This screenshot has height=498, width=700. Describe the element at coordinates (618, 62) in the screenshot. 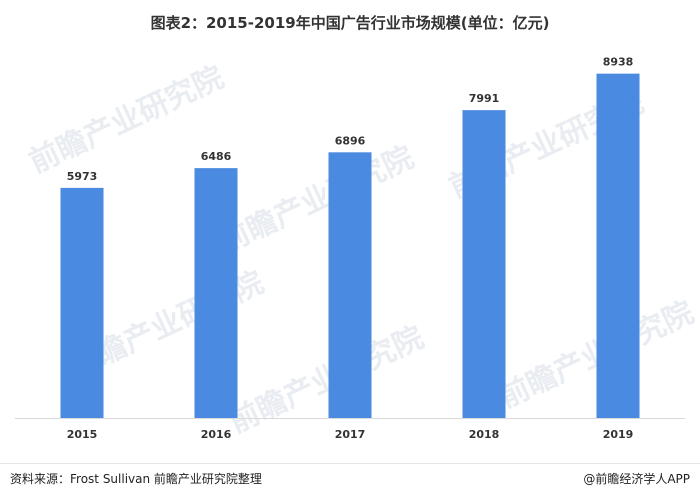

I see `data-label-2019: 8938` at that location.